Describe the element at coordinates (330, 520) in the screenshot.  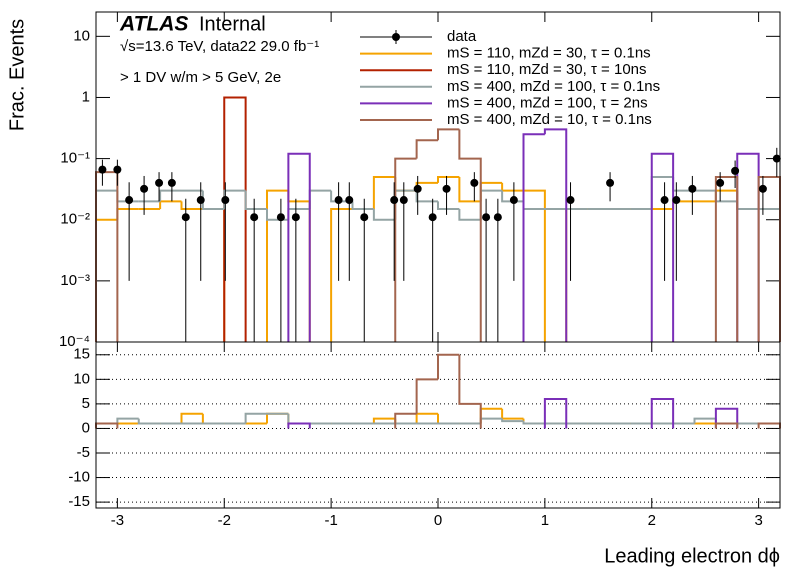
I see `x-tick-label: -1` at that location.